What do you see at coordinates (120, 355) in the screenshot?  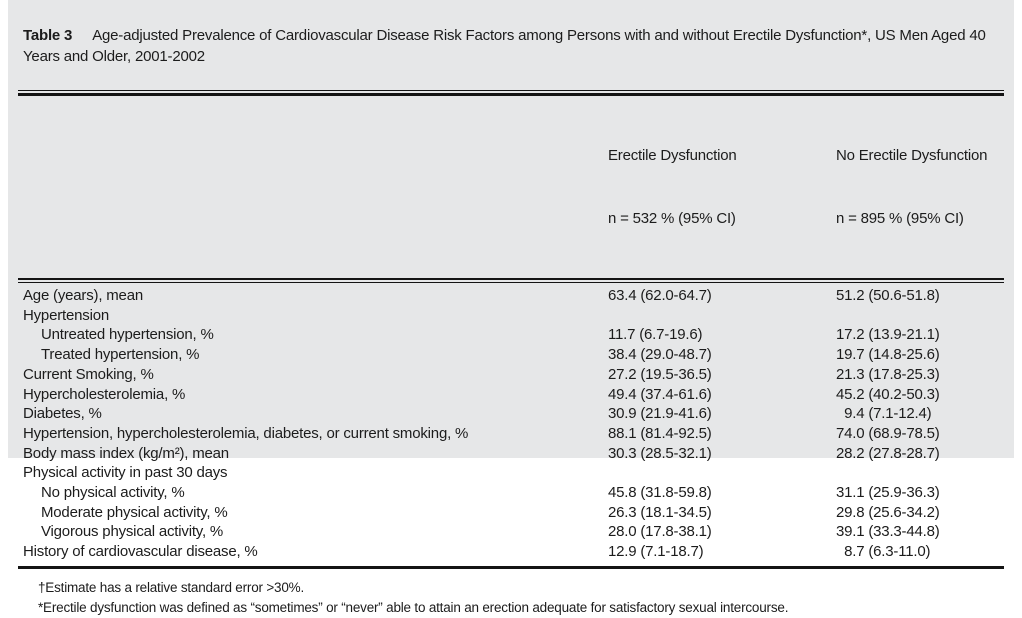 I see `row-label: Treated hypertension, %` at bounding box center [120, 355].